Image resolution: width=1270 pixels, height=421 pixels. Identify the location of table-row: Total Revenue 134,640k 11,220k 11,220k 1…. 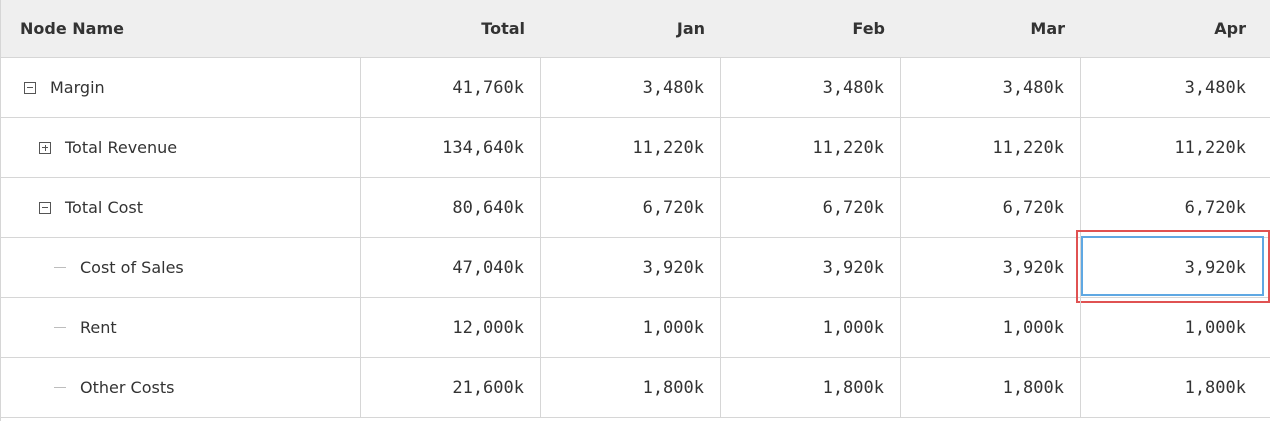
(635, 148).